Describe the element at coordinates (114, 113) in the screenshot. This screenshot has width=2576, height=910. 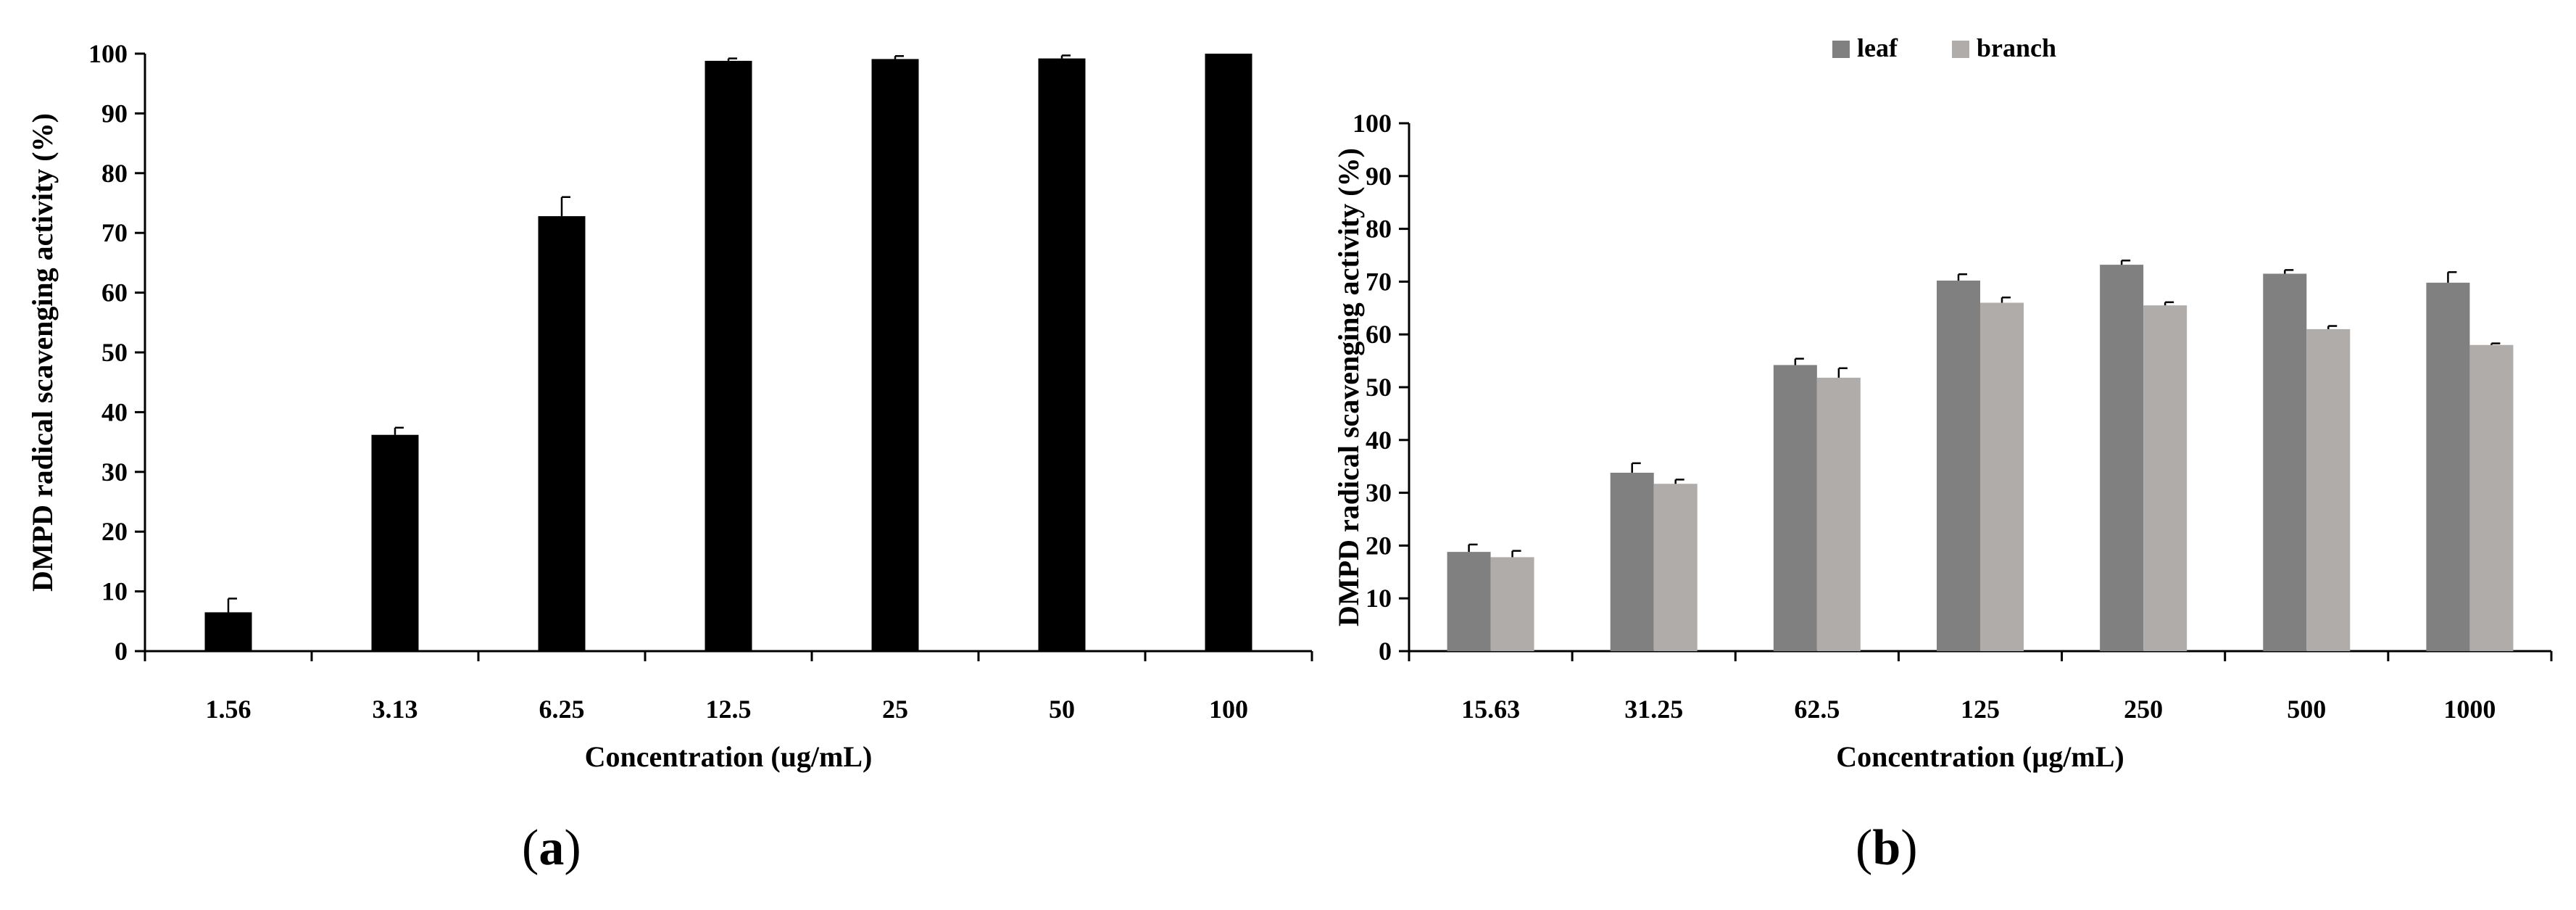
I see `chart-a-y-tick-label: 90` at that location.